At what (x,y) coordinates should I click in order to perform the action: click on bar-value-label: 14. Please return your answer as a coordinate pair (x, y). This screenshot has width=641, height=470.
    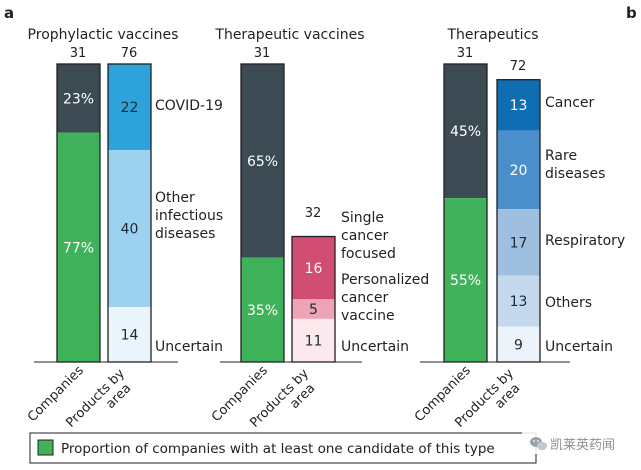
    Looking at the image, I should click on (130, 336).